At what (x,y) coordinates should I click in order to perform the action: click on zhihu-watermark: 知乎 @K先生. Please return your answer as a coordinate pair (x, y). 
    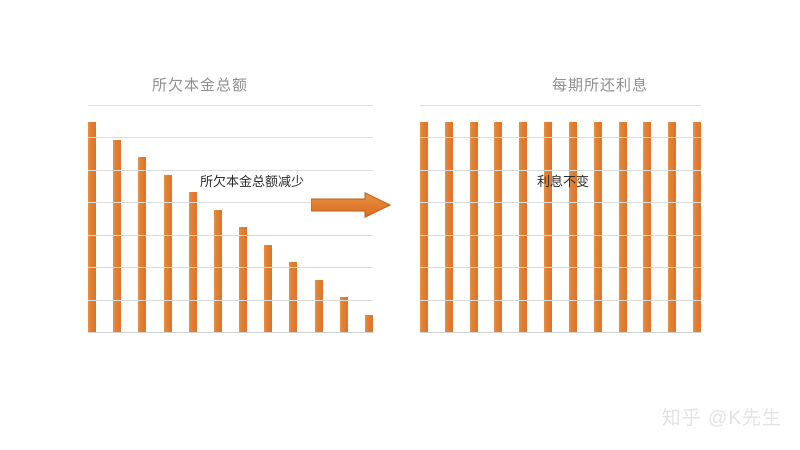
    Looking at the image, I should click on (721, 418).